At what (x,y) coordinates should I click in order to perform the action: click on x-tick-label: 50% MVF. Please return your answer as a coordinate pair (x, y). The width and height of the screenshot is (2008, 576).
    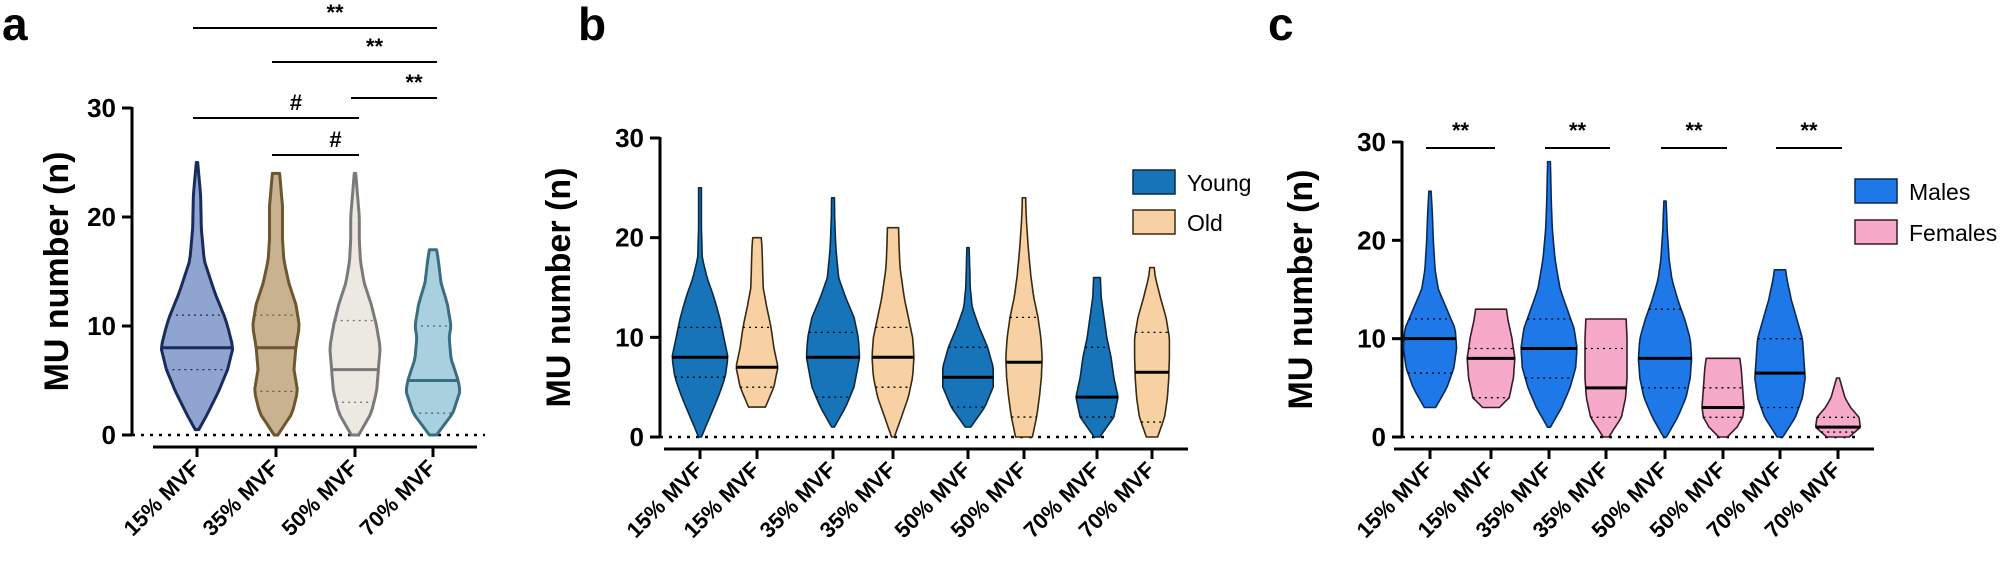
    Looking at the image, I should click on (320, 498).